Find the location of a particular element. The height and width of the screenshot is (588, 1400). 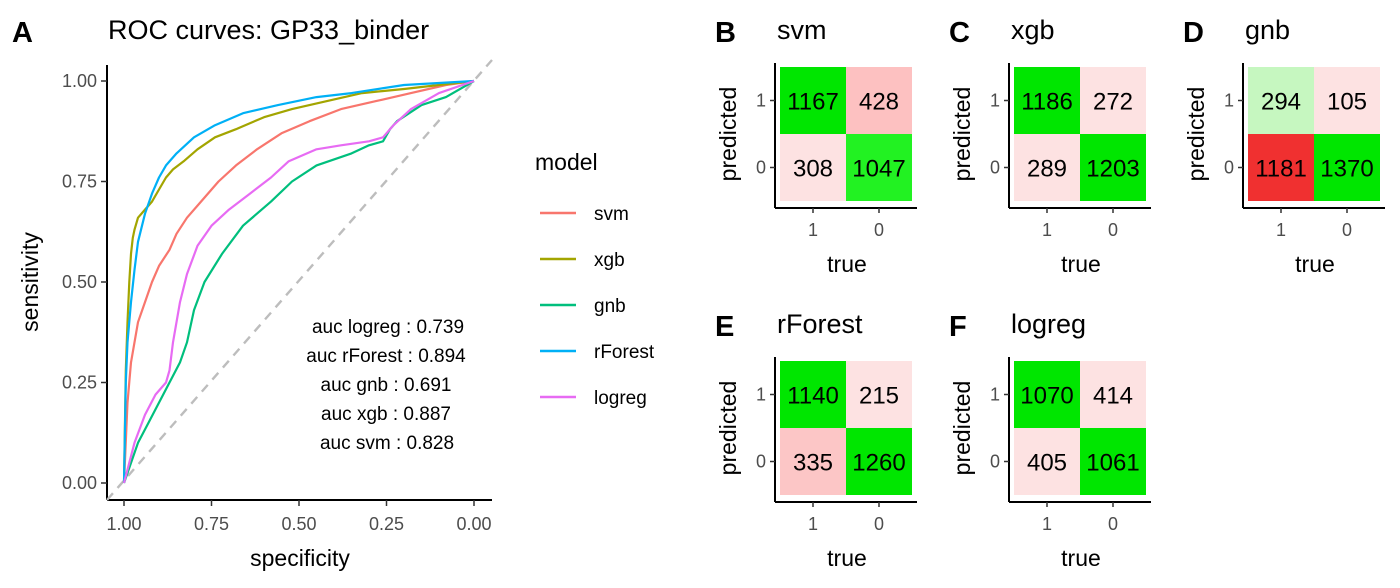

x-tick-label: 1.00 is located at coordinates (123, 524).